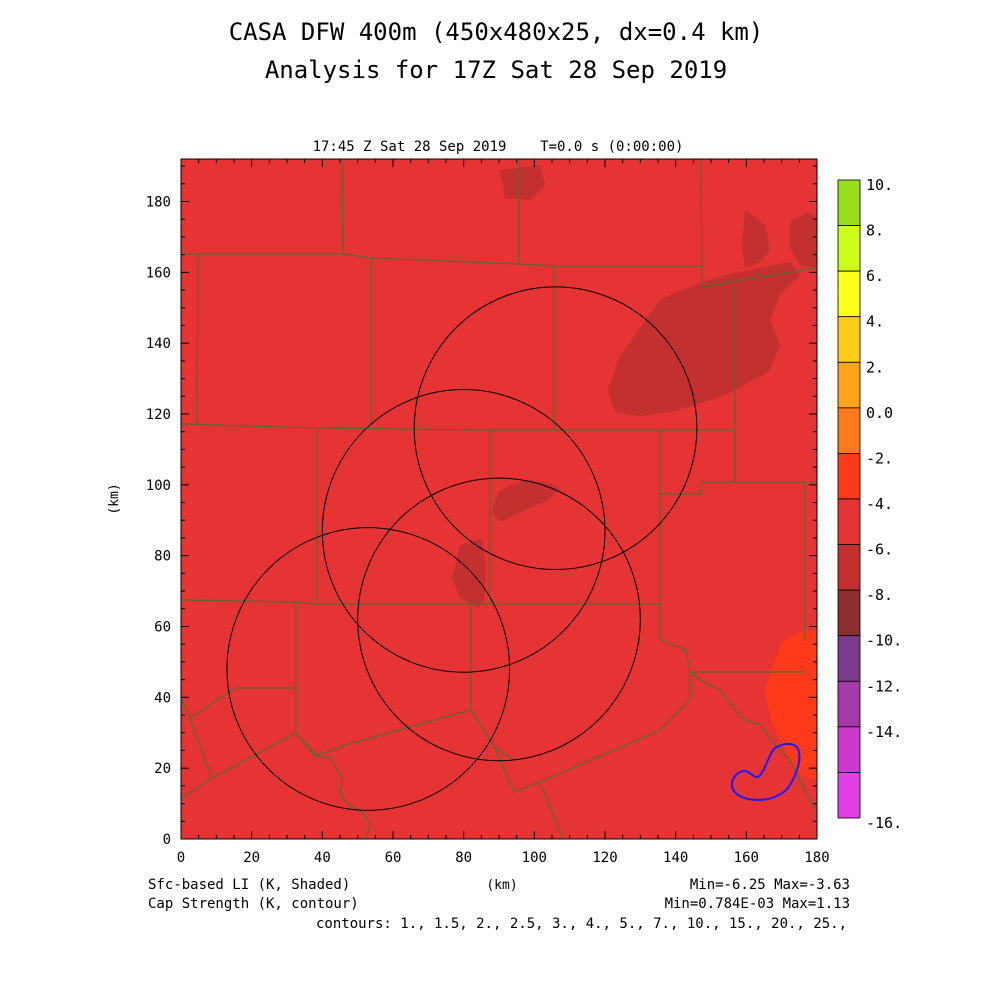 Image resolution: width=1000 pixels, height=1000 pixels. What do you see at coordinates (884, 823) in the screenshot?
I see `colorbar-label: -16.` at bounding box center [884, 823].